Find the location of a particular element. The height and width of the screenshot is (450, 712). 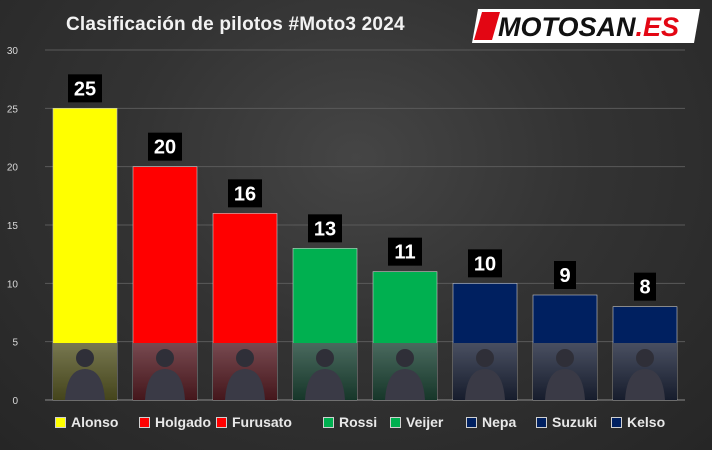

svg-text: MOTOSAN.ES is located at coordinates (588, 27).